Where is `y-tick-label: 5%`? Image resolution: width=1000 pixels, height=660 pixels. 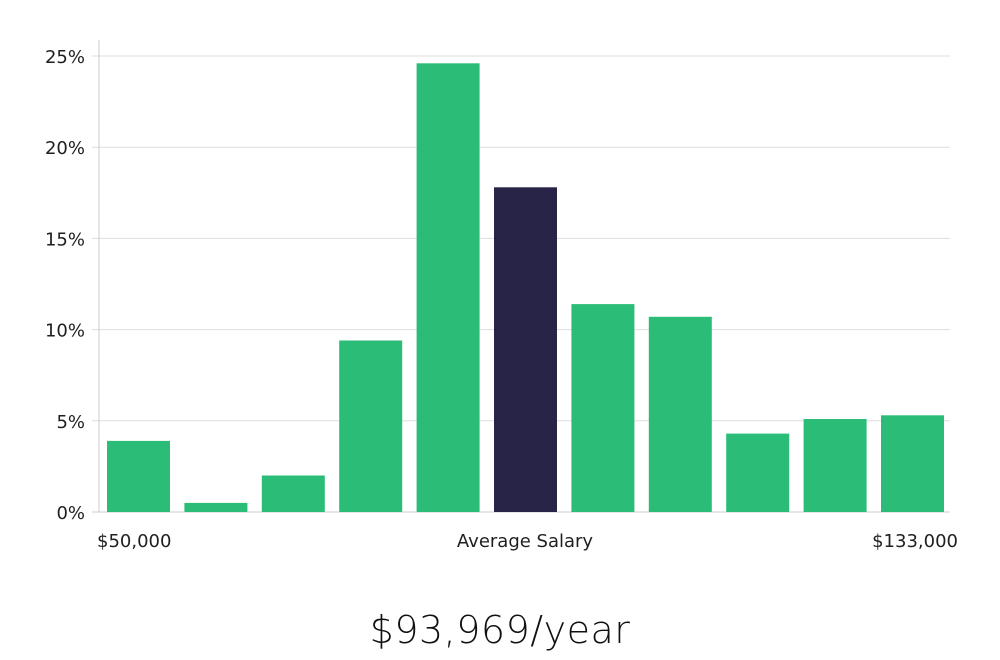 y-tick-label: 5% is located at coordinates (70, 422).